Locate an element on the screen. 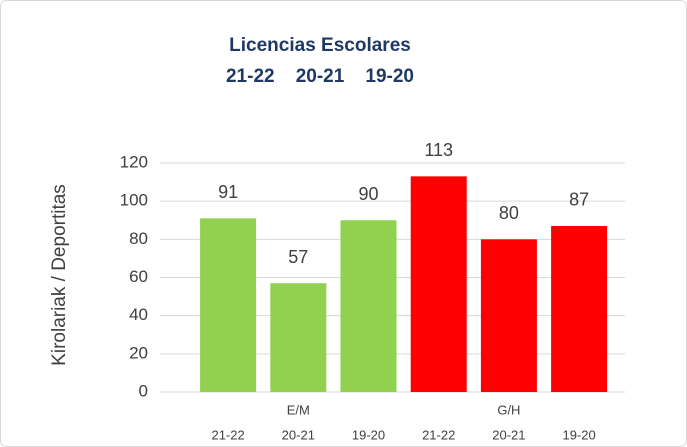 The height and width of the screenshot is (447, 687). y-axis-label: Kirolariak / Deportitas is located at coordinates (59, 275).